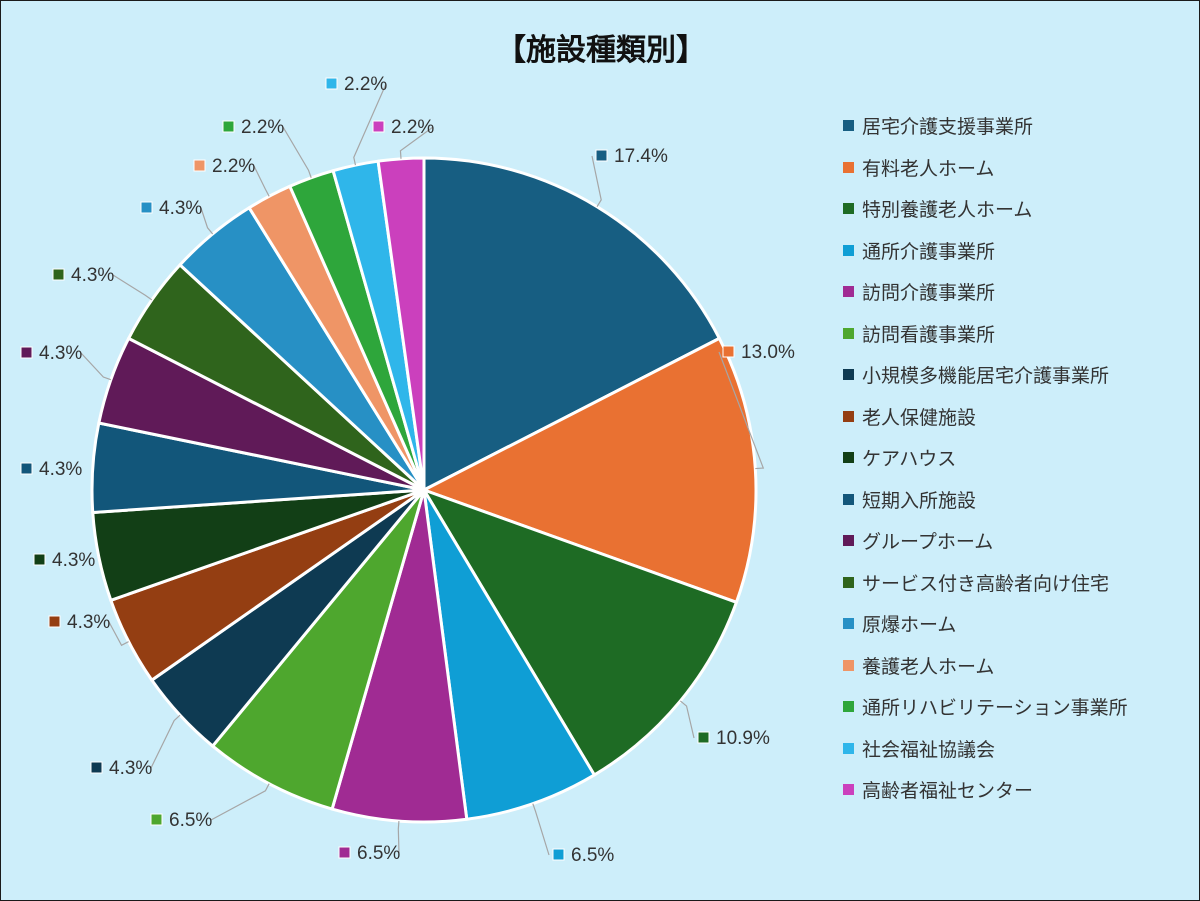 Image resolution: width=1200 pixels, height=901 pixels. I want to click on legend-item: 通所介護事業所, so click(985, 251).